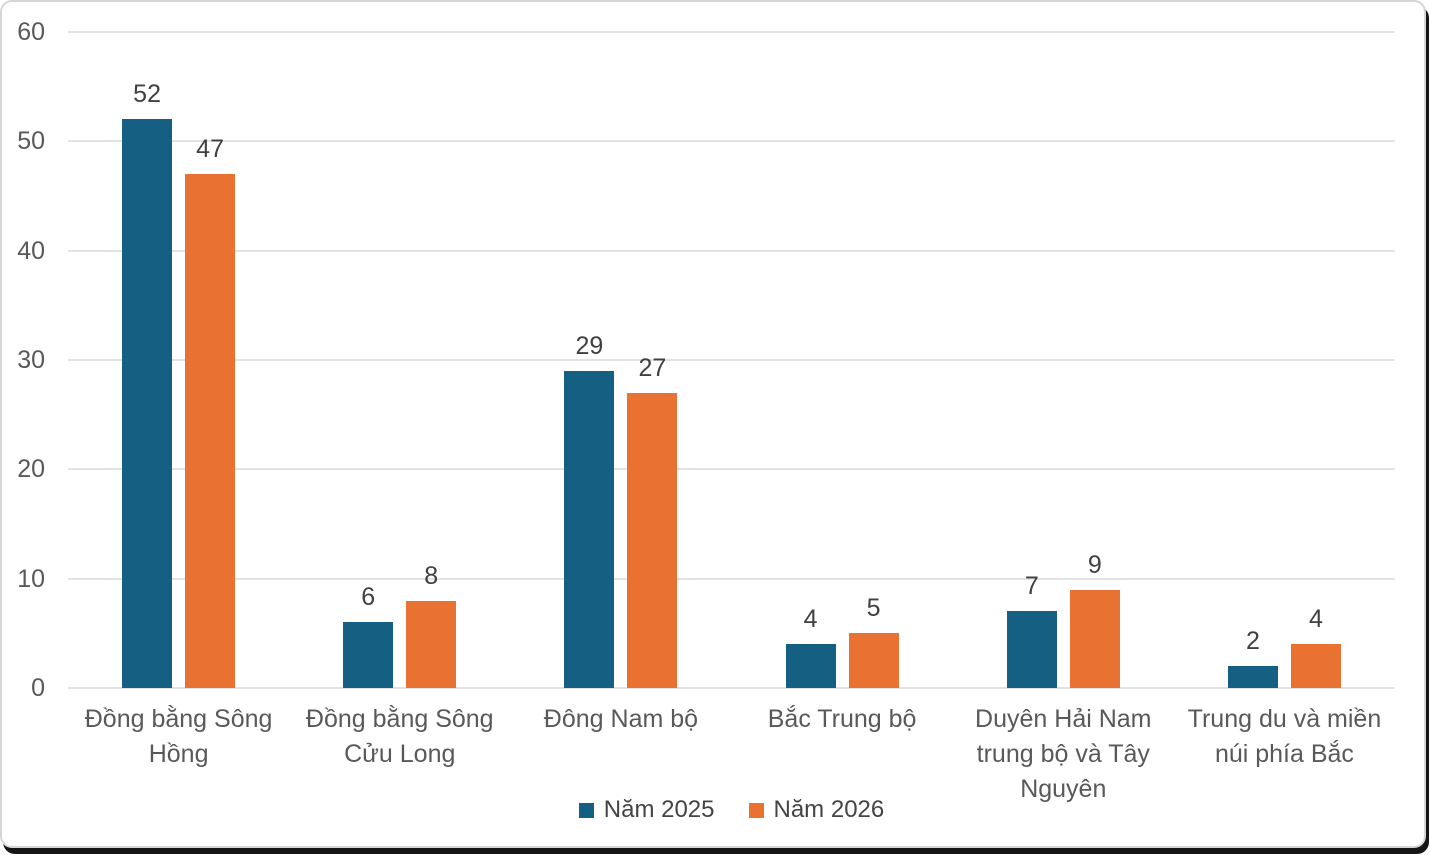 This screenshot has height=855, width=1430. I want to click on bar-series-0-cat-0: 52, so click(147, 384).